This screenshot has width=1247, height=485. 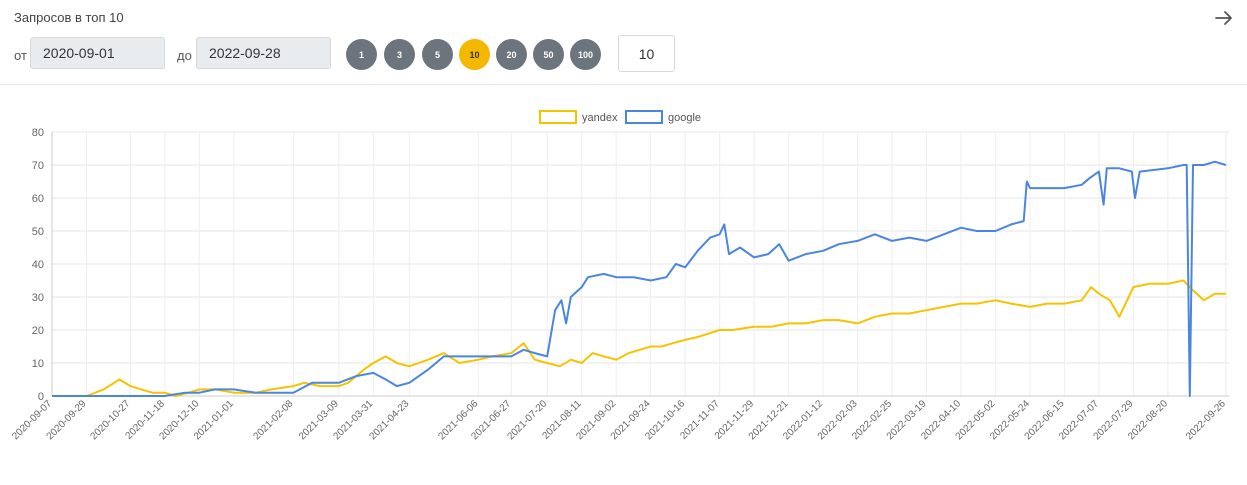 What do you see at coordinates (184, 55) in the screenshot?
I see `date-to-label: до` at bounding box center [184, 55].